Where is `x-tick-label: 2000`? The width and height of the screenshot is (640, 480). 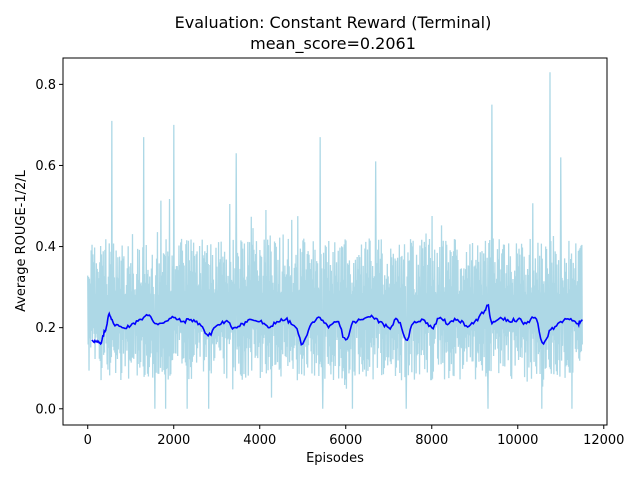
x-tick-label: 2000 is located at coordinates (173, 440).